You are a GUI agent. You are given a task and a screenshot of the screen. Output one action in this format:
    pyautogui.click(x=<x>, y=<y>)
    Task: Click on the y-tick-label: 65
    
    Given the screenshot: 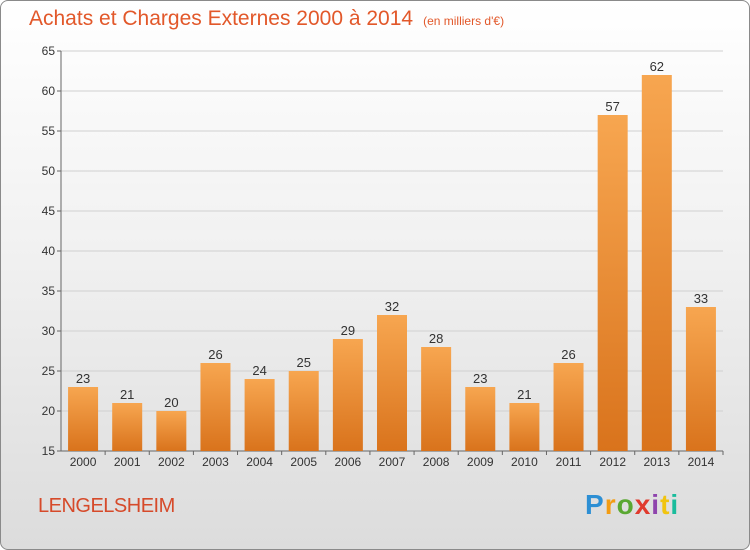 What is the action you would take?
    pyautogui.click(x=49, y=51)
    